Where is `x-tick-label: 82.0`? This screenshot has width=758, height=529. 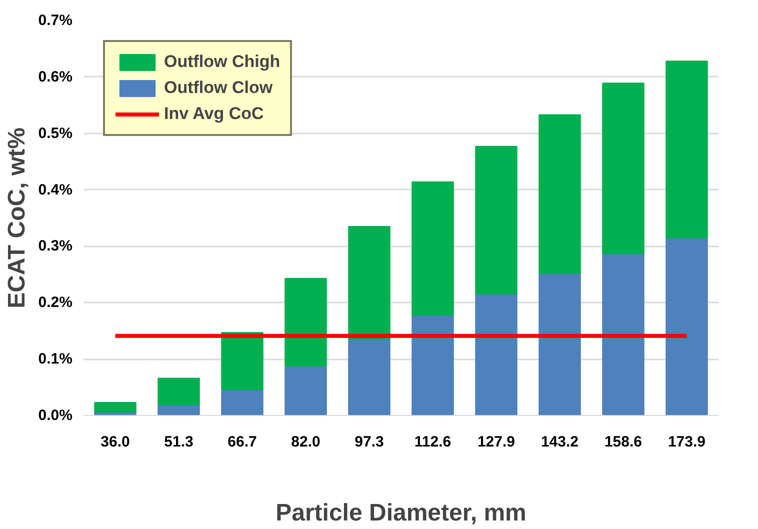
x-tick-label: 82.0 is located at coordinates (305, 442).